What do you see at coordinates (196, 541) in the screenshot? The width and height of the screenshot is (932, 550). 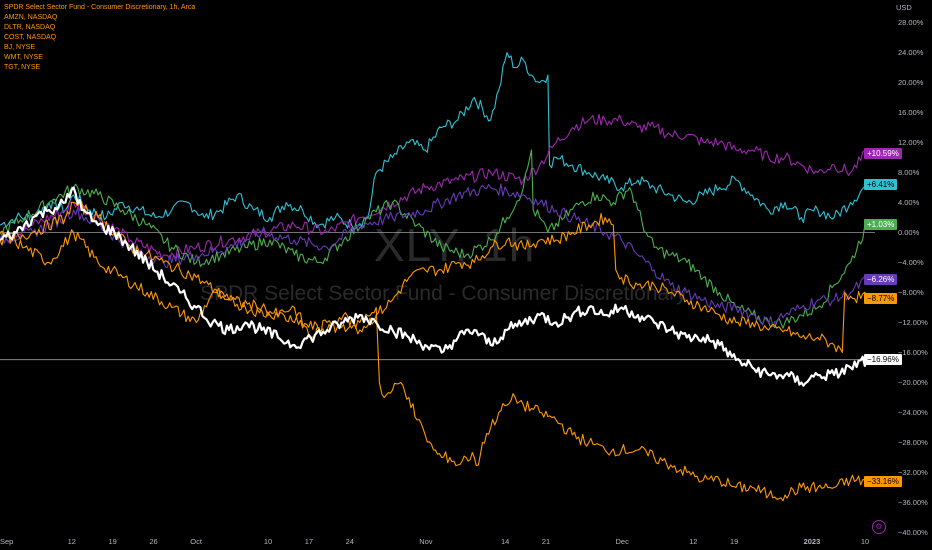 I see `x-tick-label: Oct` at bounding box center [196, 541].